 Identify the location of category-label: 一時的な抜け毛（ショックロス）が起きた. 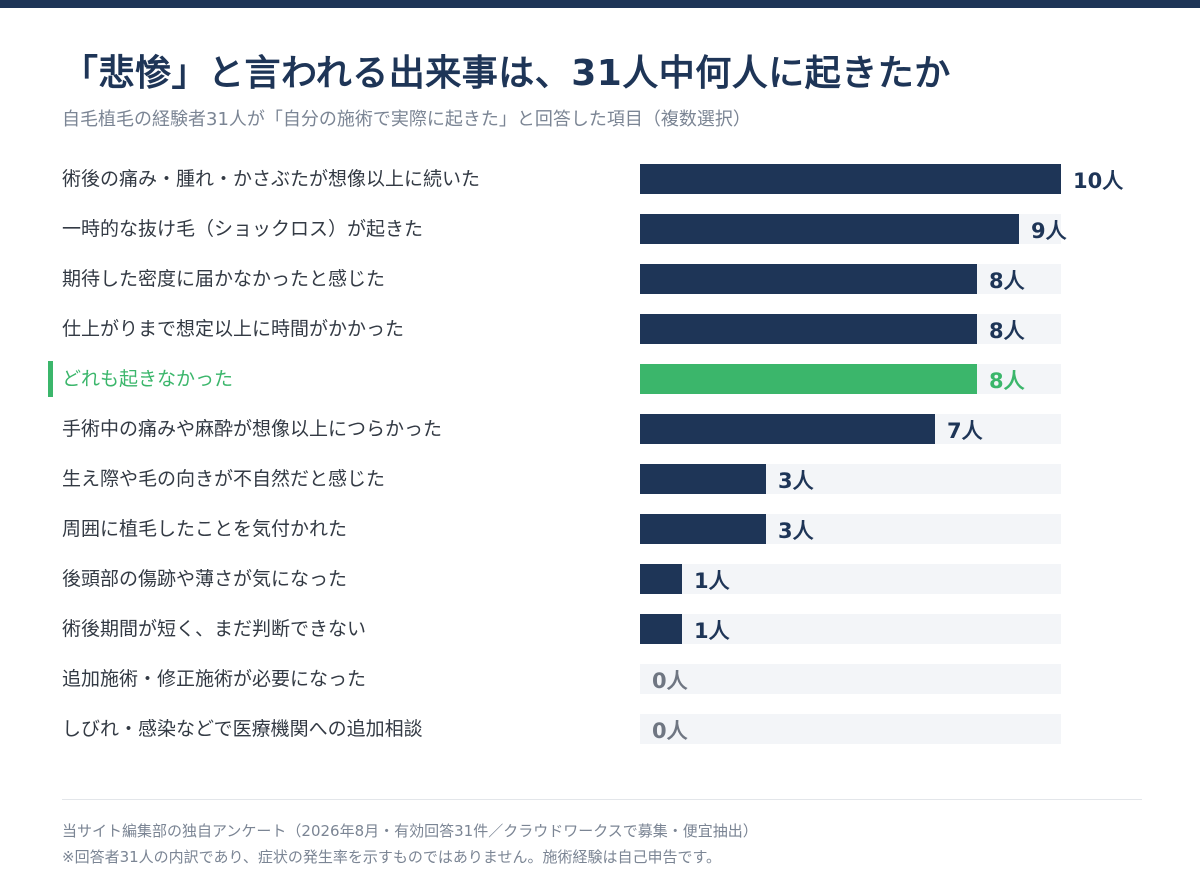
(243, 229).